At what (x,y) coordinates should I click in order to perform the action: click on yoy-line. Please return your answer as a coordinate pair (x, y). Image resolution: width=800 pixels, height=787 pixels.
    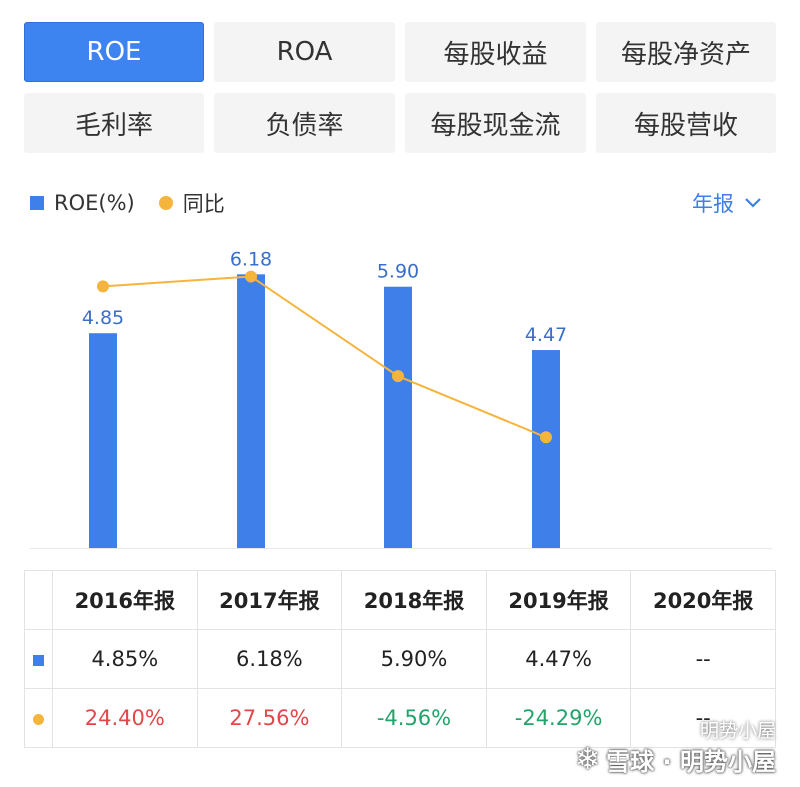
    Looking at the image, I should click on (324, 357).